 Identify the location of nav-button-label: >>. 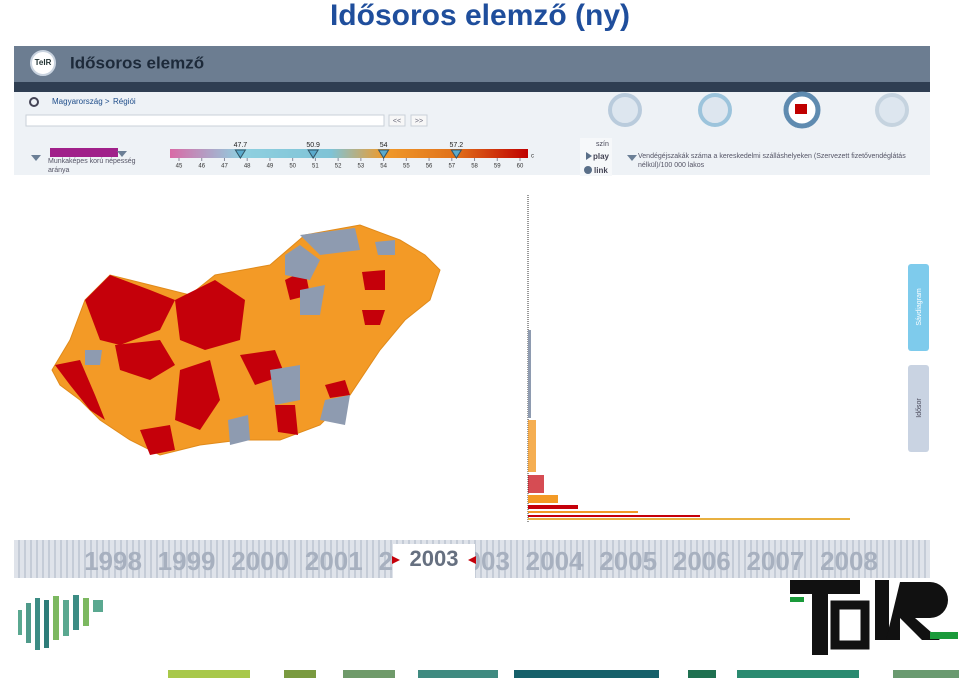
(419, 121).